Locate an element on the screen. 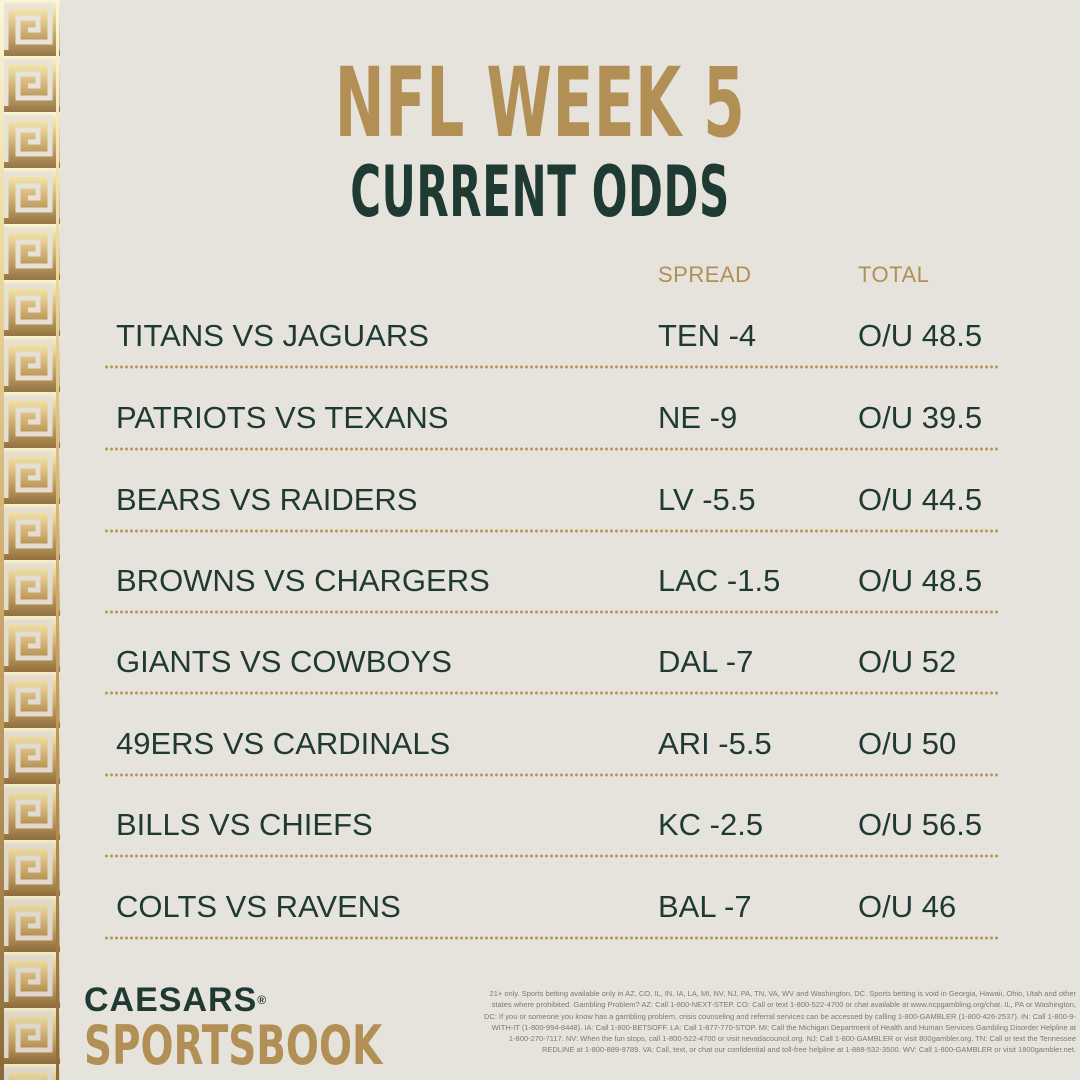 Image resolution: width=1080 pixels, height=1080 pixels. matchup-label: TITANS VS JAGUARS is located at coordinates (272, 335).